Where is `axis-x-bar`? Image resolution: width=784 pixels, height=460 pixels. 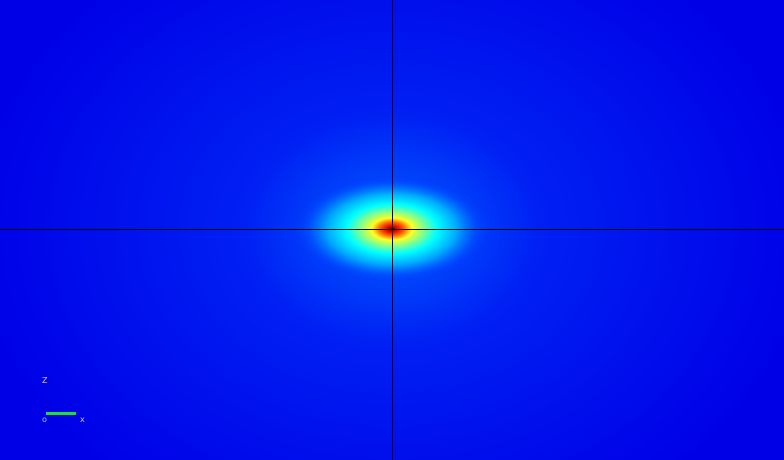
axis-x-bar is located at coordinates (61, 413).